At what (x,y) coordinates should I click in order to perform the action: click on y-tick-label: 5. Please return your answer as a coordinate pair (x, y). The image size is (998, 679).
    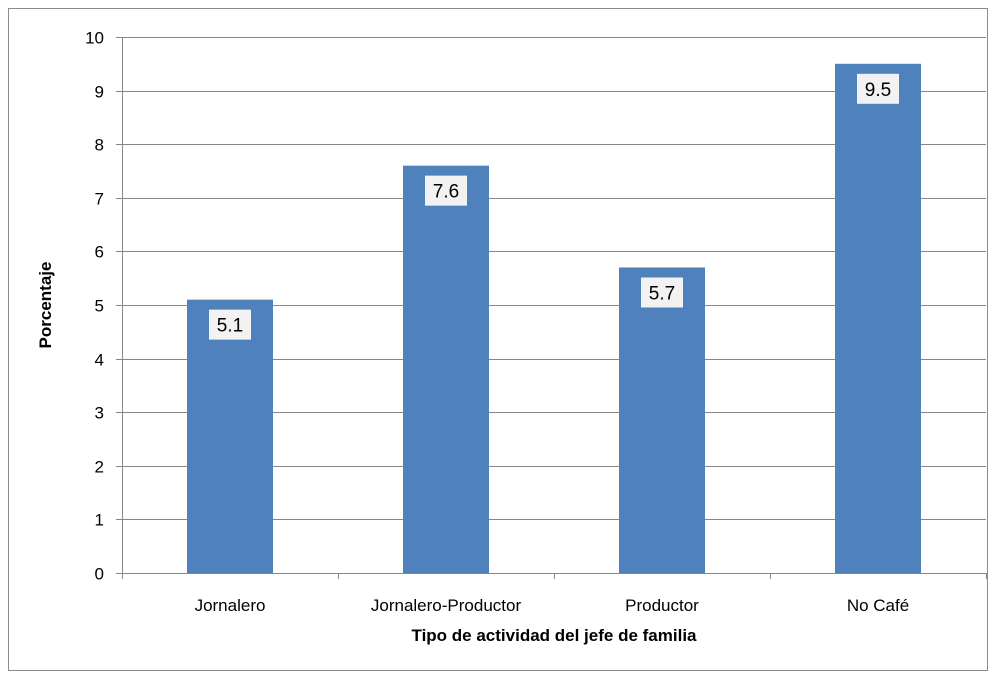
    Looking at the image, I should click on (99, 306).